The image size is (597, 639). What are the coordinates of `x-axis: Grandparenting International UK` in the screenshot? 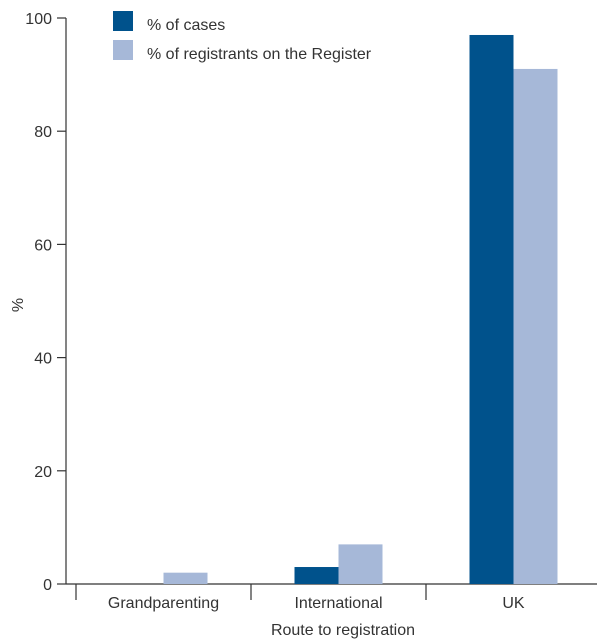 It's located at (331, 597).